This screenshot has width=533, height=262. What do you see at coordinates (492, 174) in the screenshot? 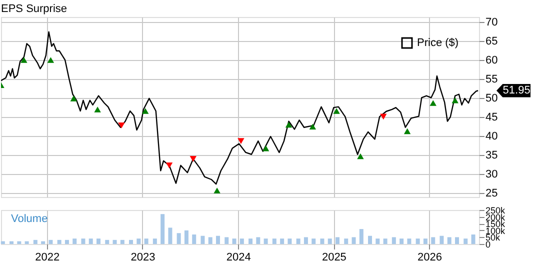
I see `y-tick-label: 30` at bounding box center [492, 174].